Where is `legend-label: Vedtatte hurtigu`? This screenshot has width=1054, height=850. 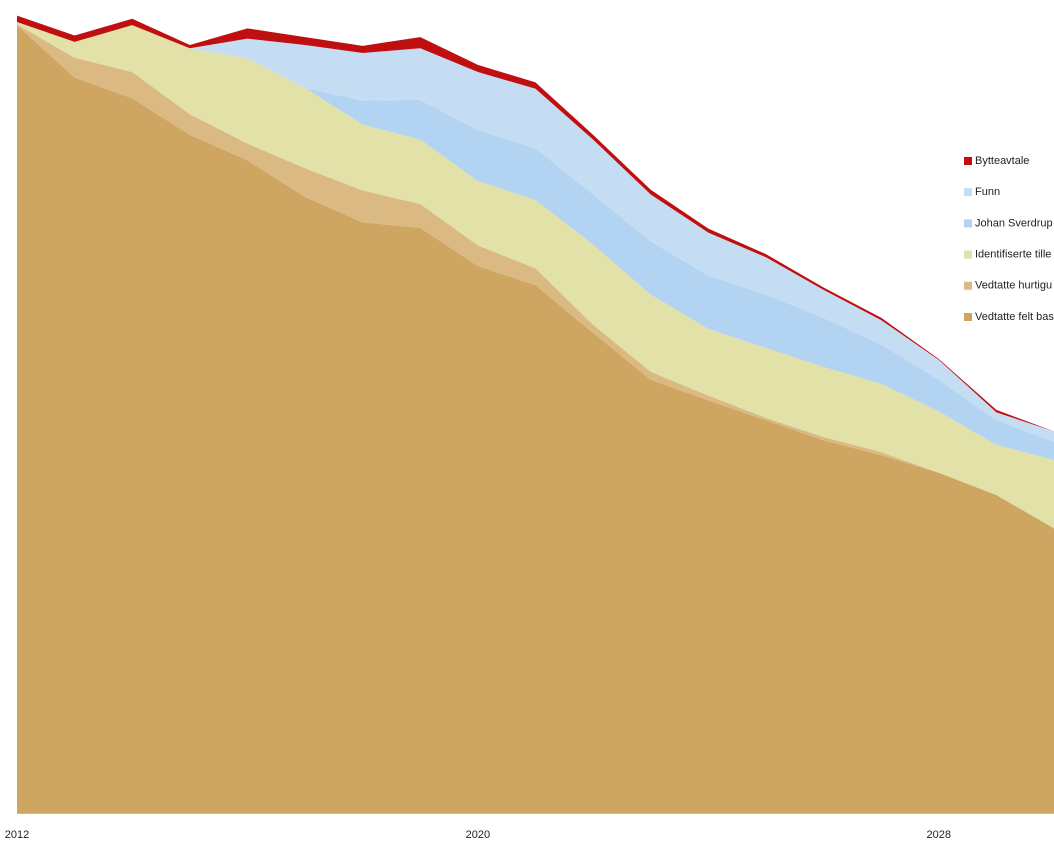 legend-label: Vedtatte hurtigu is located at coordinates (1013, 286).